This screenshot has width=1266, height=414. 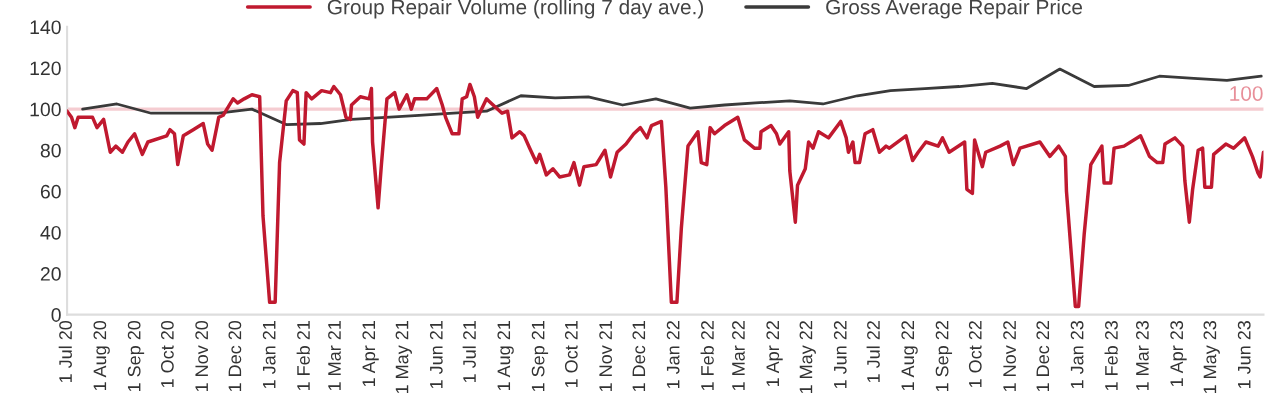 What do you see at coordinates (1077, 354) in the screenshot?
I see `x-tick-label: 1 Jan 23` at bounding box center [1077, 354].